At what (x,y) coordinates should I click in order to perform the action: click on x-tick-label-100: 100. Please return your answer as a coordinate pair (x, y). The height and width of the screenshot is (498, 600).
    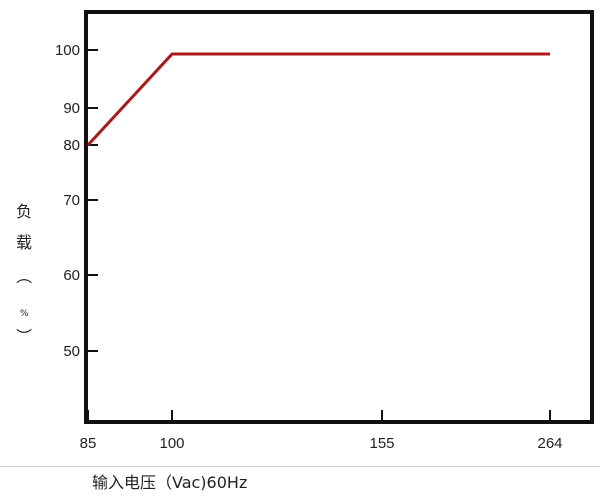
    Looking at the image, I should click on (171, 443).